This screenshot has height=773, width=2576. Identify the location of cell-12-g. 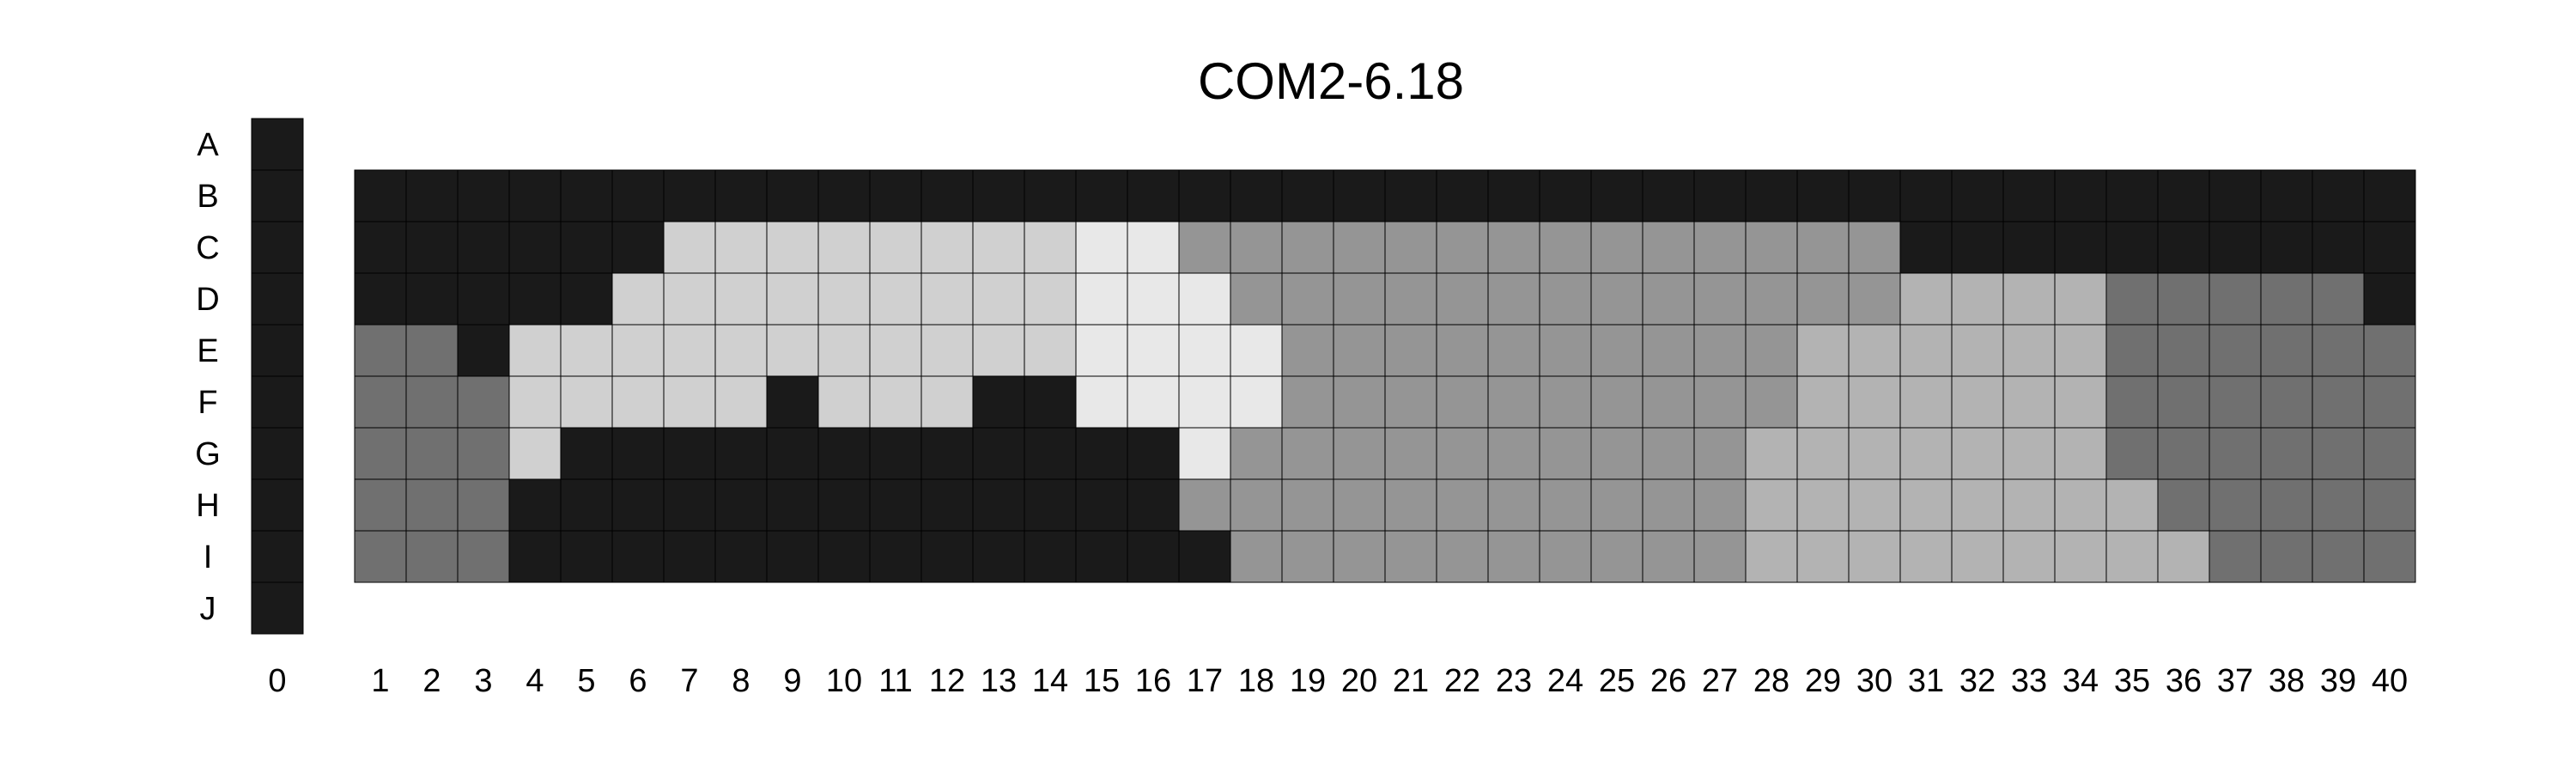
(947, 453).